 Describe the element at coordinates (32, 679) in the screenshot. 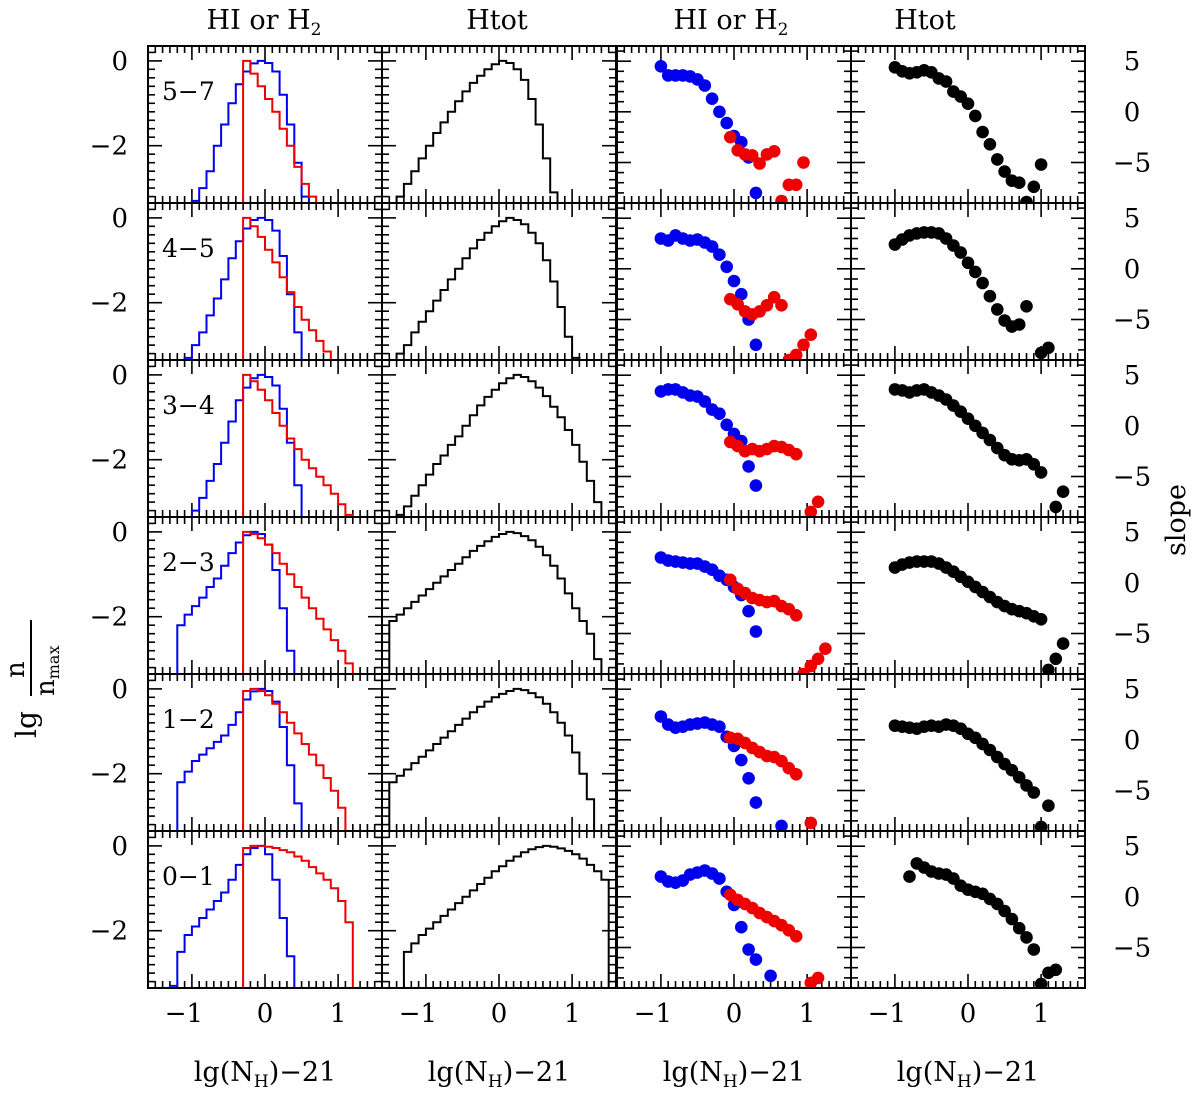

I see `y-axis-label-left: lg n nmax` at that location.